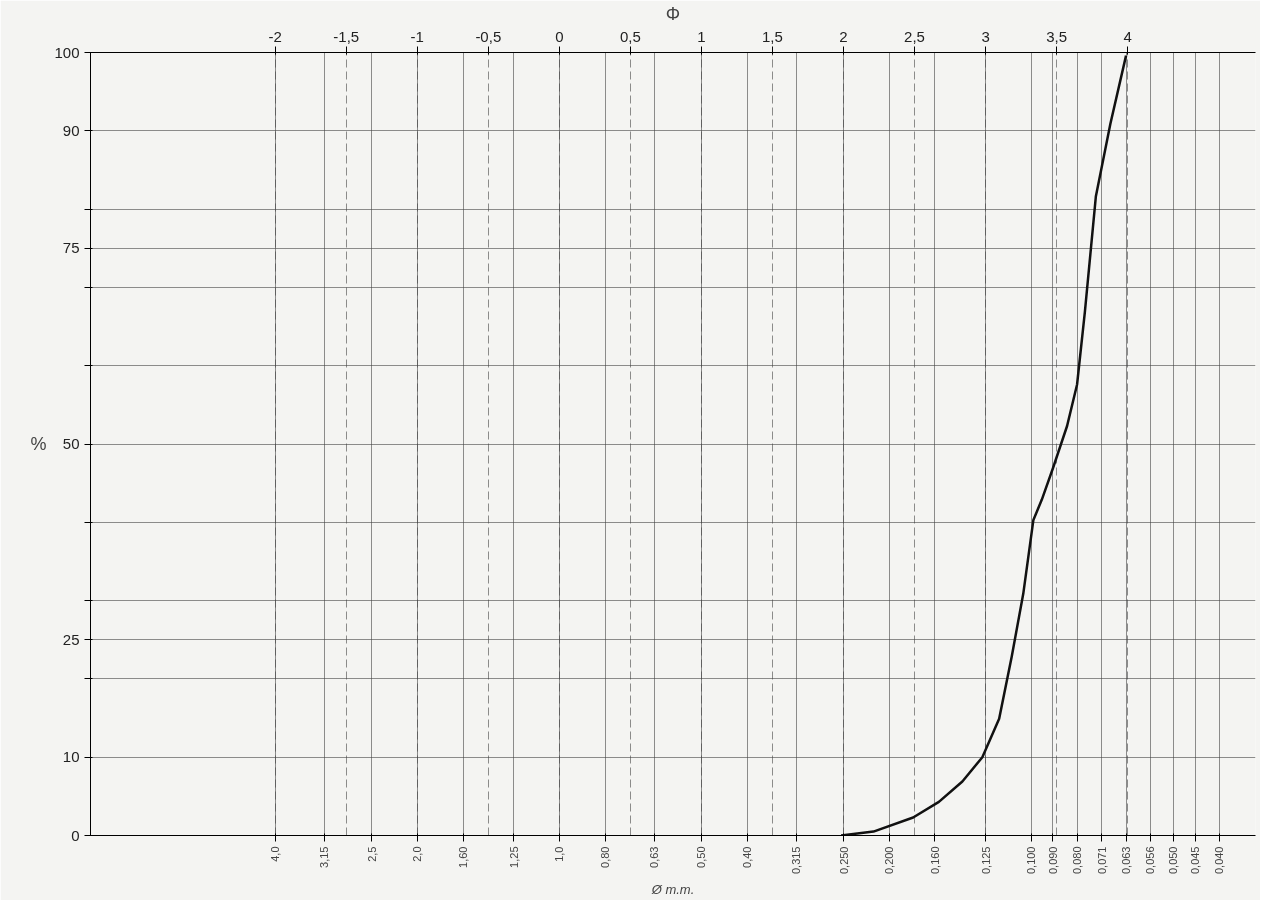 This screenshot has height=914, width=1280. I want to click on x2-tick-label: 3, so click(985, 36).